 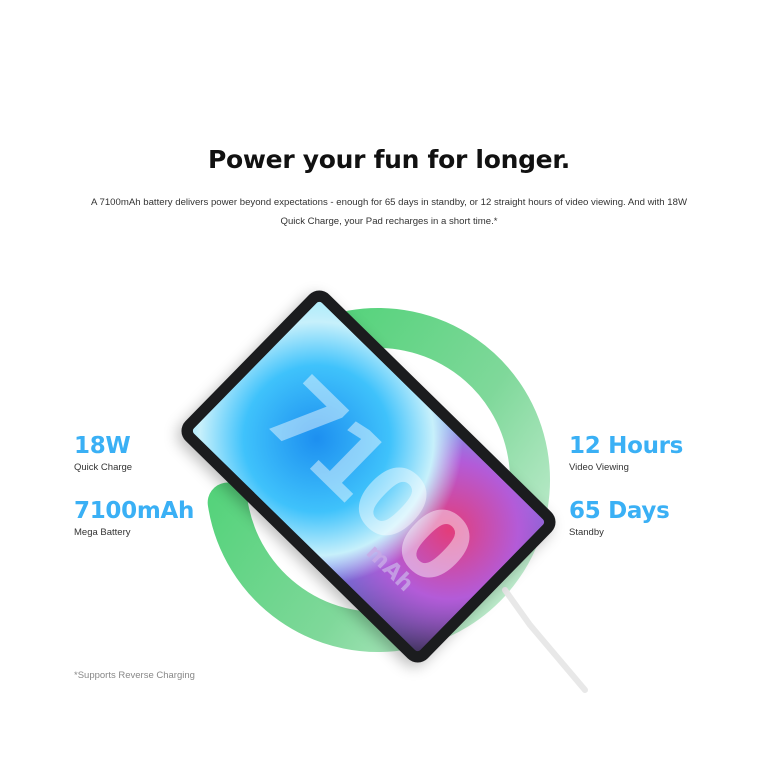 I want to click on stat-video: 12 Hours Video Viewing, so click(x=626, y=453).